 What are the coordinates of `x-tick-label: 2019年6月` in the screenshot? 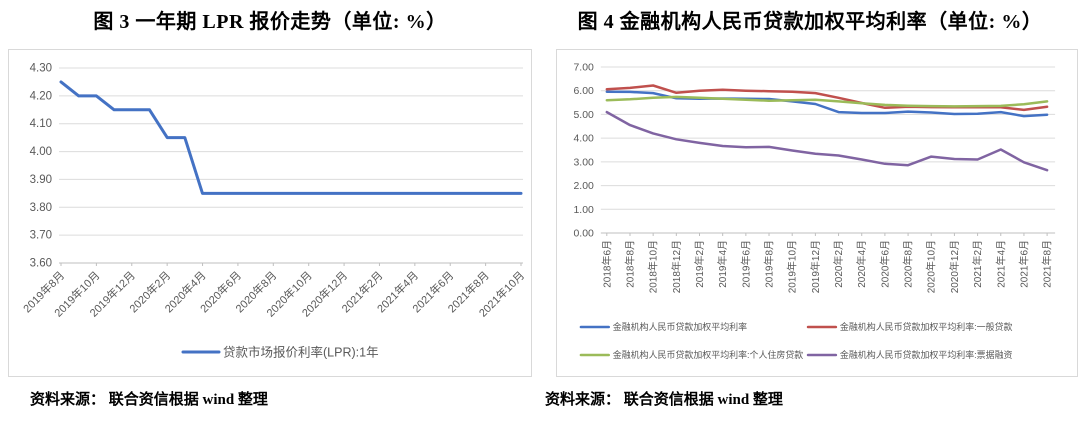 It's located at (745, 264).